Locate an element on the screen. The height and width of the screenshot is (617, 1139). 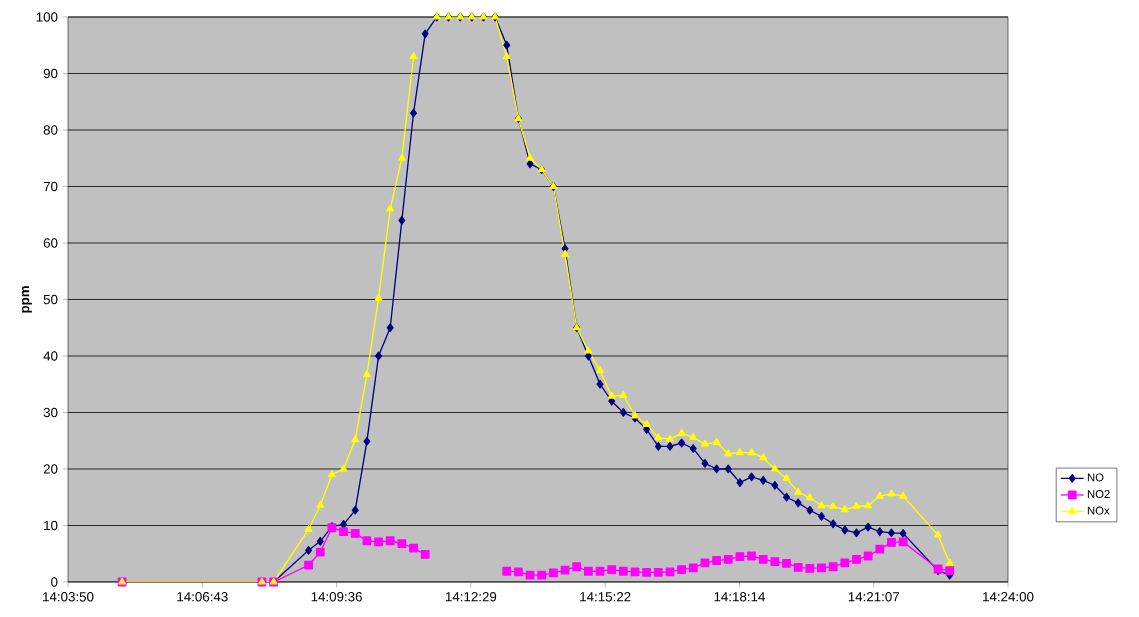
y-tick-label: 30 is located at coordinates (50, 412).